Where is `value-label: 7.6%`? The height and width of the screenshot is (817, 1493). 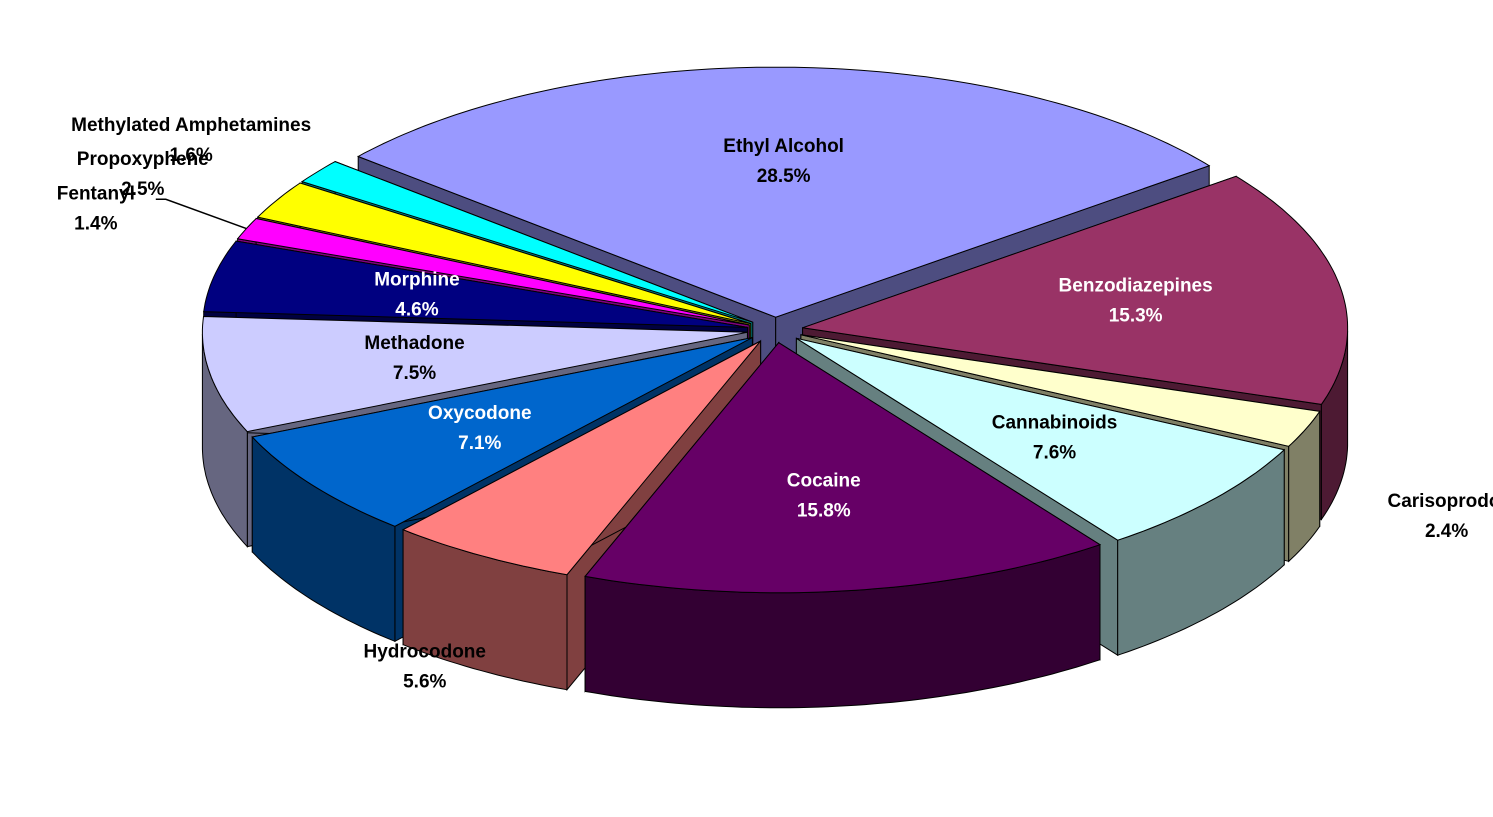 value-label: 7.6% is located at coordinates (1054, 452).